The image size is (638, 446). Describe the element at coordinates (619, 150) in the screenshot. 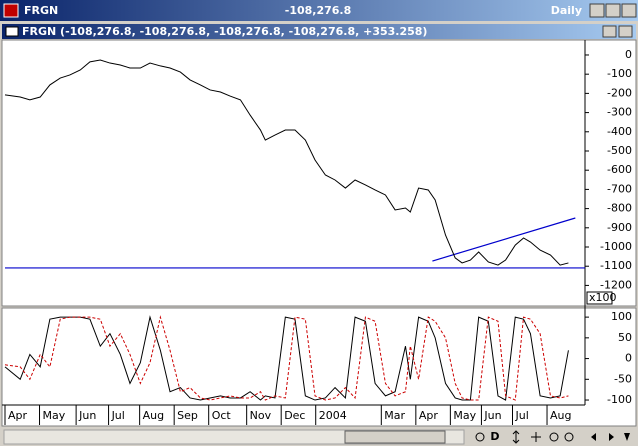

I see `y-tick-label: -500` at that location.